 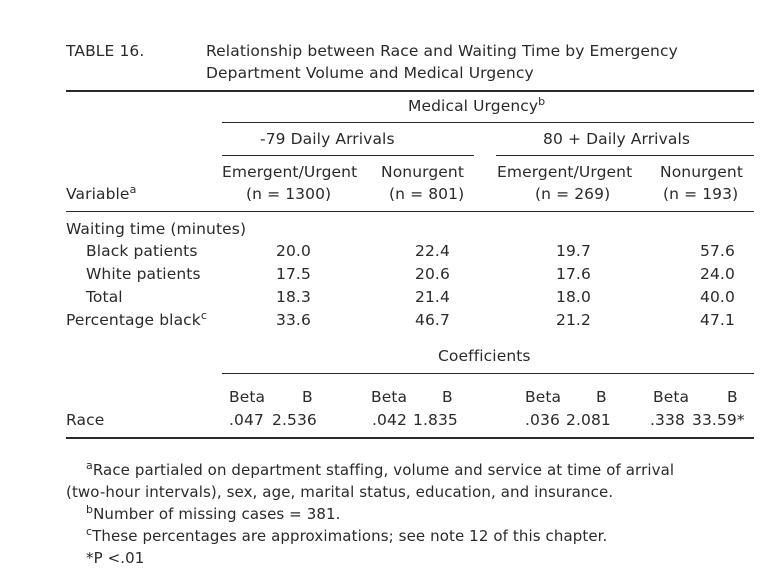 What do you see at coordinates (370, 73) in the screenshot?
I see `table-title-line-2: Department Volume and Medical Urgency` at bounding box center [370, 73].